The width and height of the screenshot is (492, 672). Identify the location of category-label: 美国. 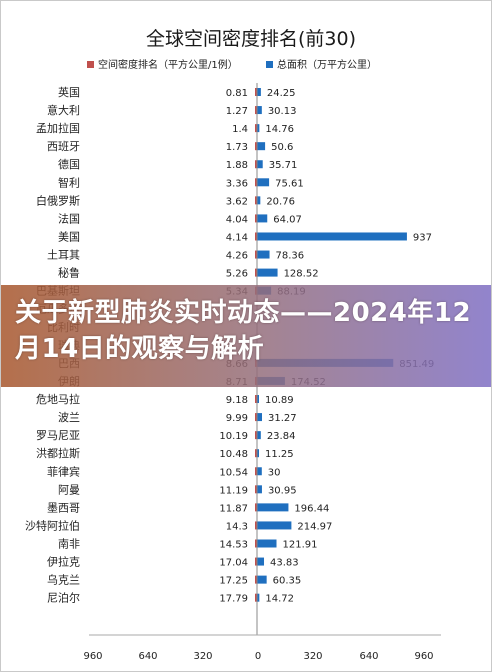
(69, 236).